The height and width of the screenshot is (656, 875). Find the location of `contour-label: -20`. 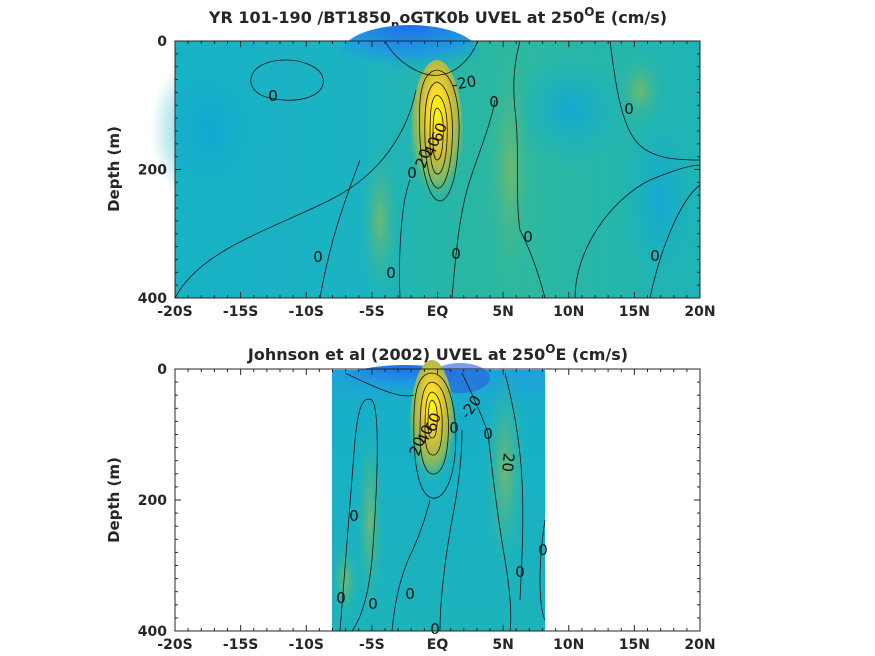

contour-label: -20 is located at coordinates (464, 83).